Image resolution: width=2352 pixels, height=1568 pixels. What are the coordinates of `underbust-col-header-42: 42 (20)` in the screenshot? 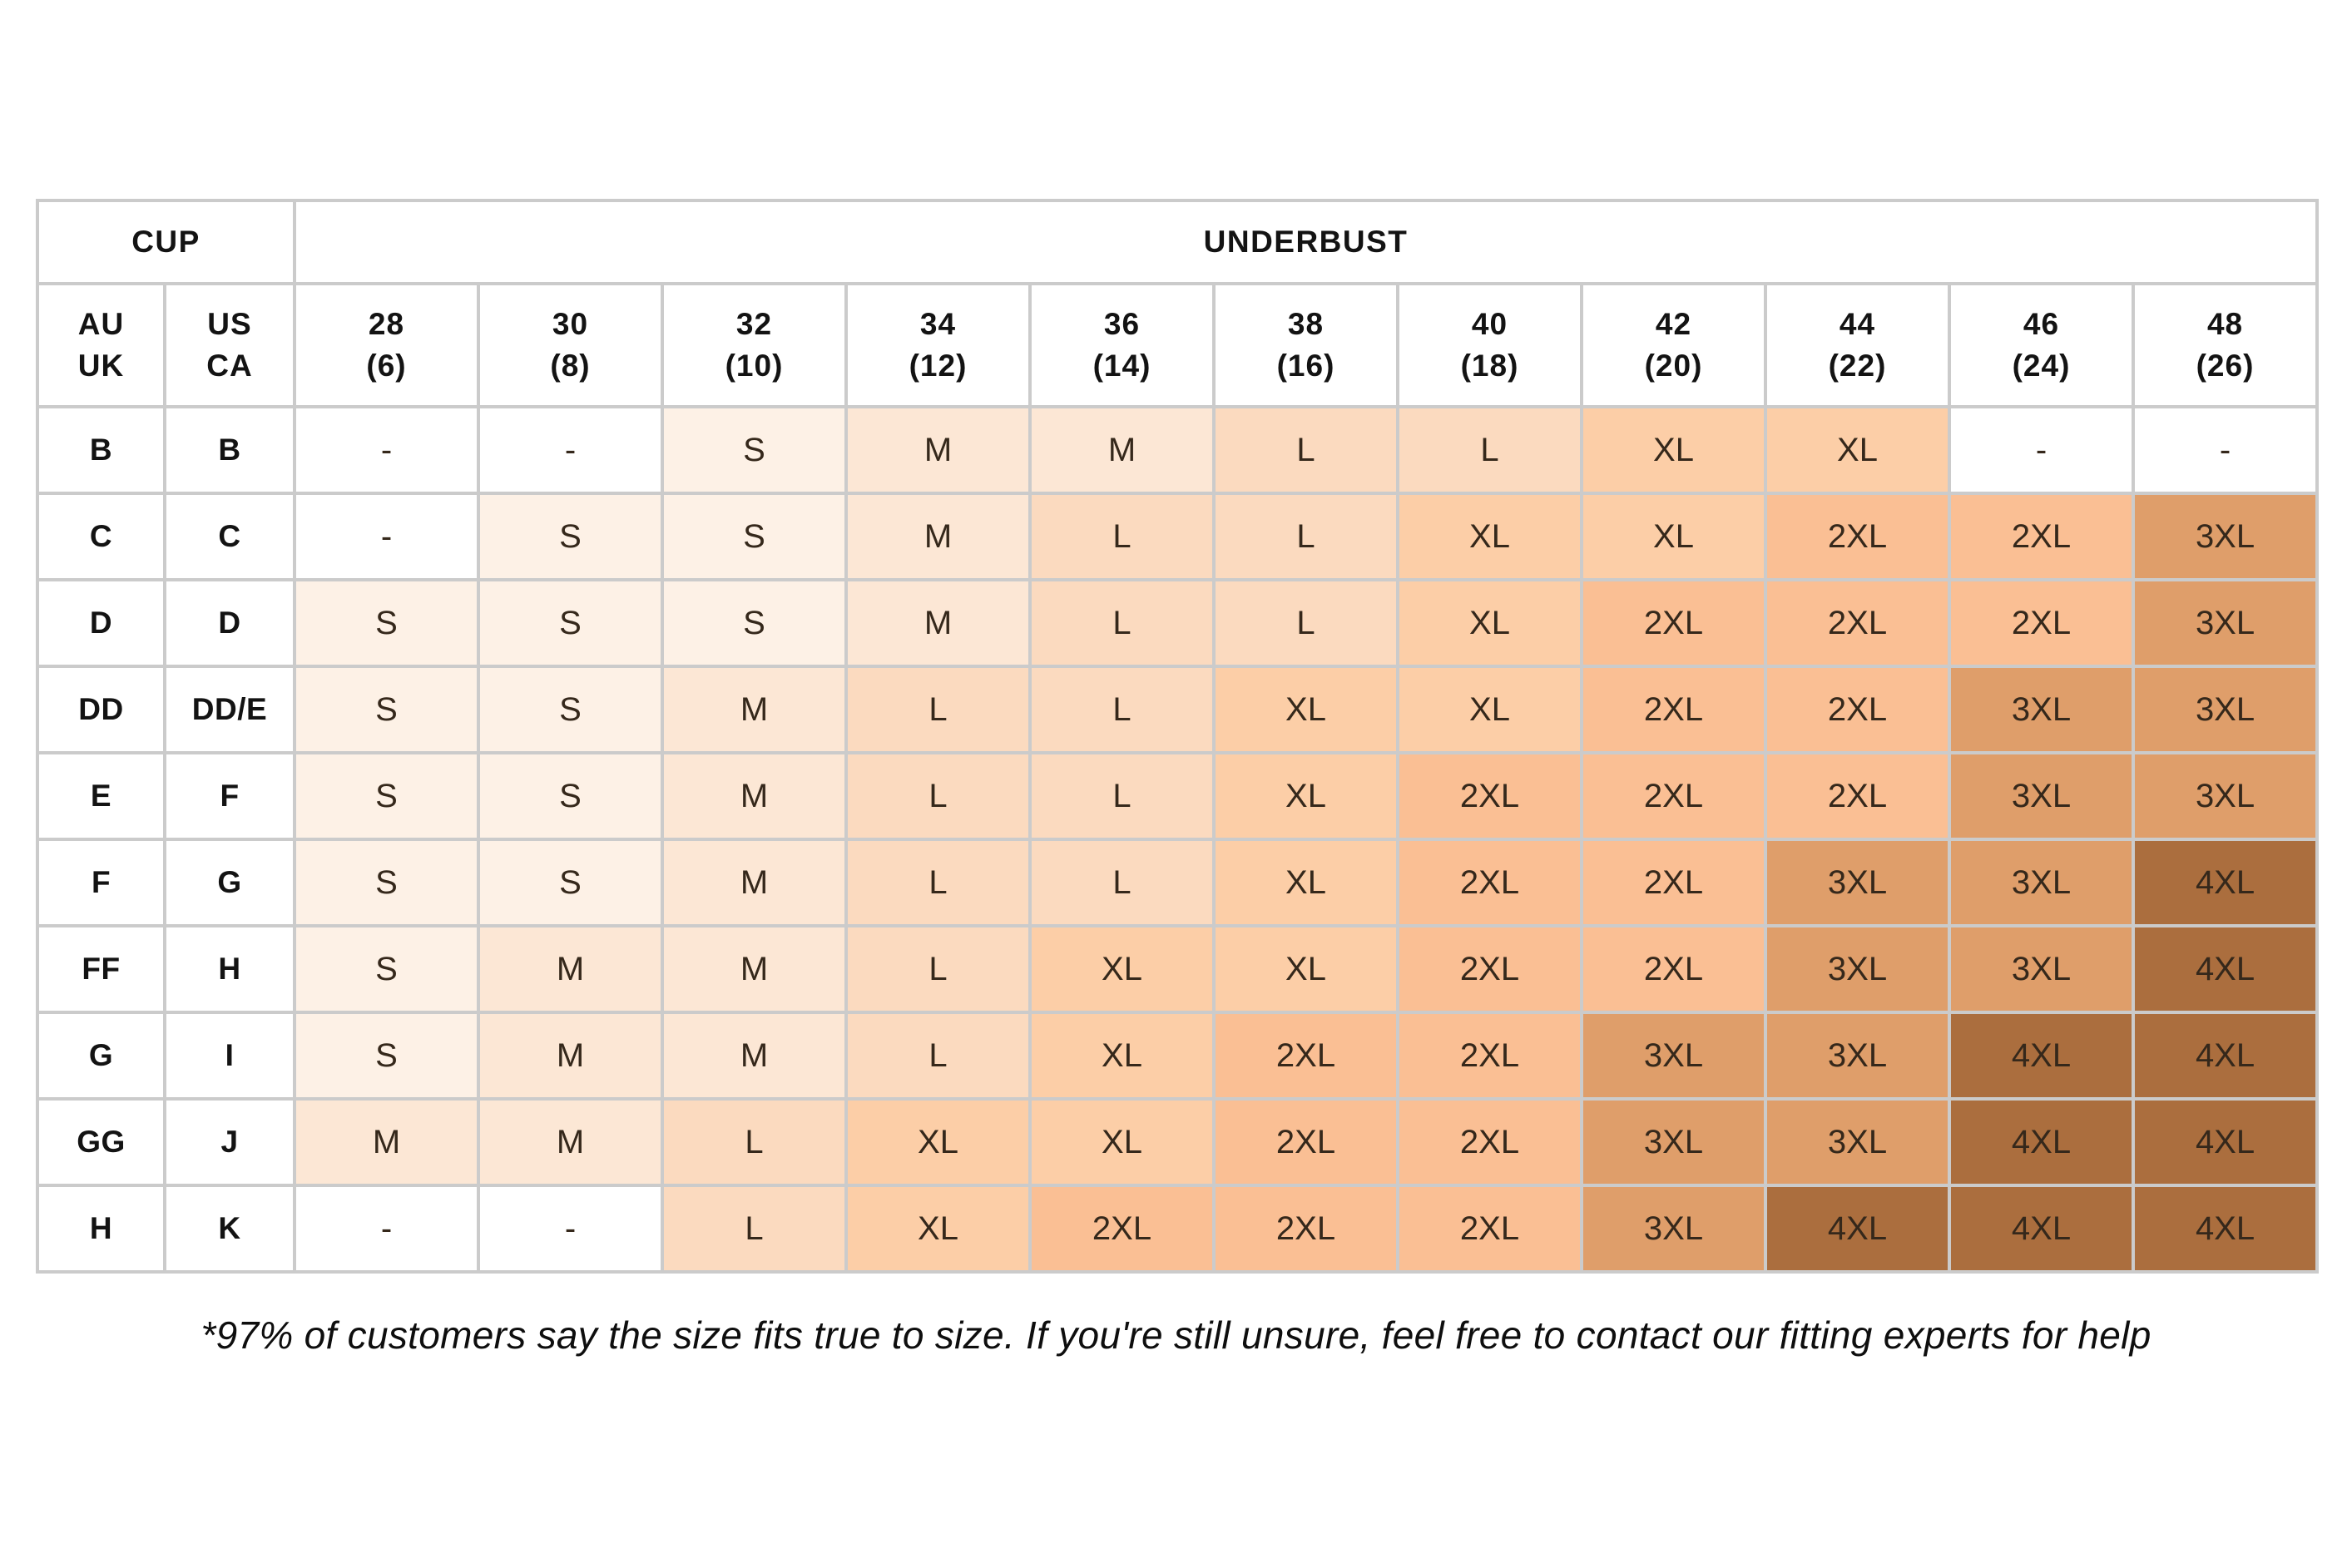 It's located at (1673, 345).